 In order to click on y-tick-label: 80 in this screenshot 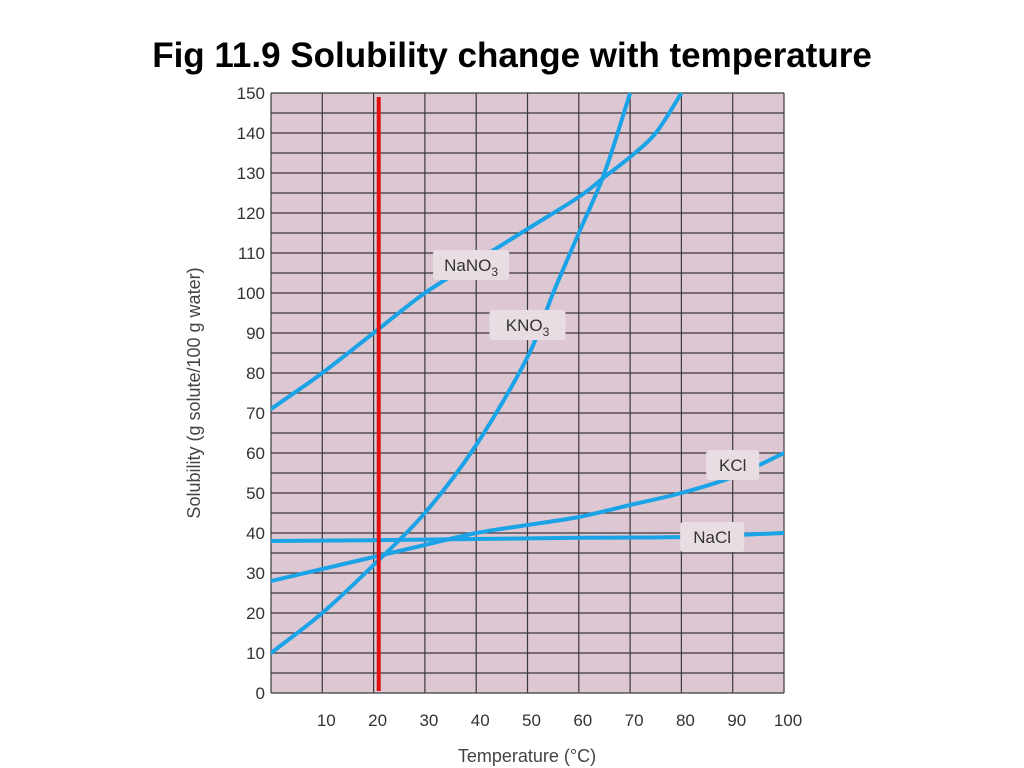, I will do `click(255, 373)`.